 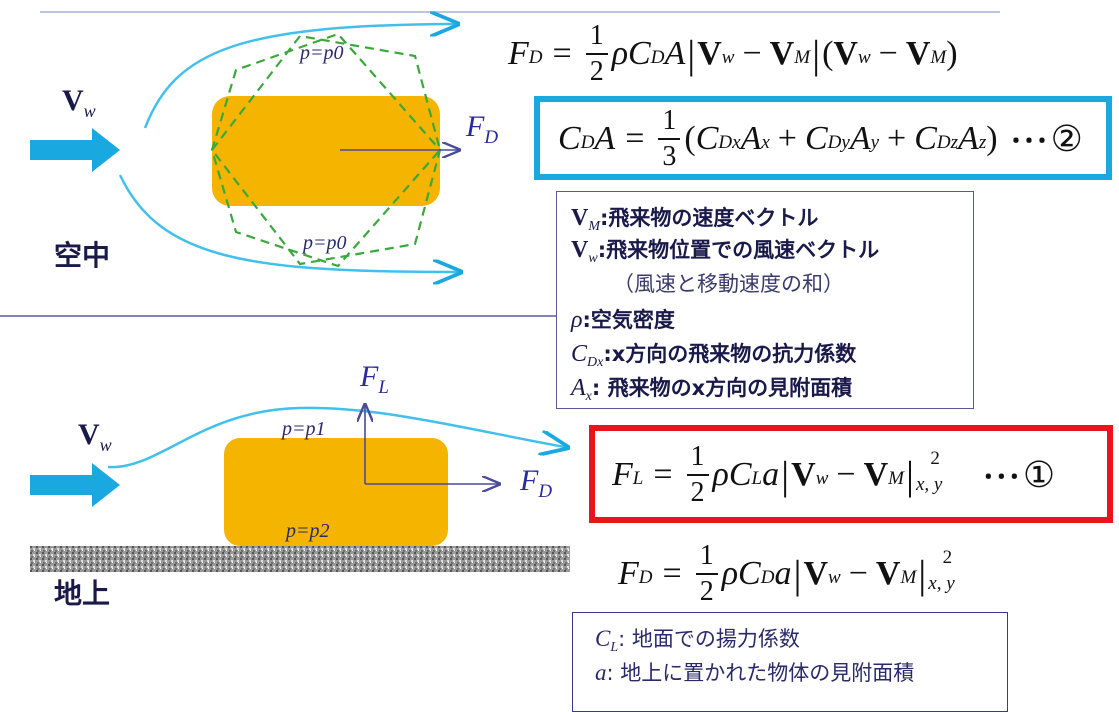 I want to click on equation-box-lift, so click(x=851, y=474).